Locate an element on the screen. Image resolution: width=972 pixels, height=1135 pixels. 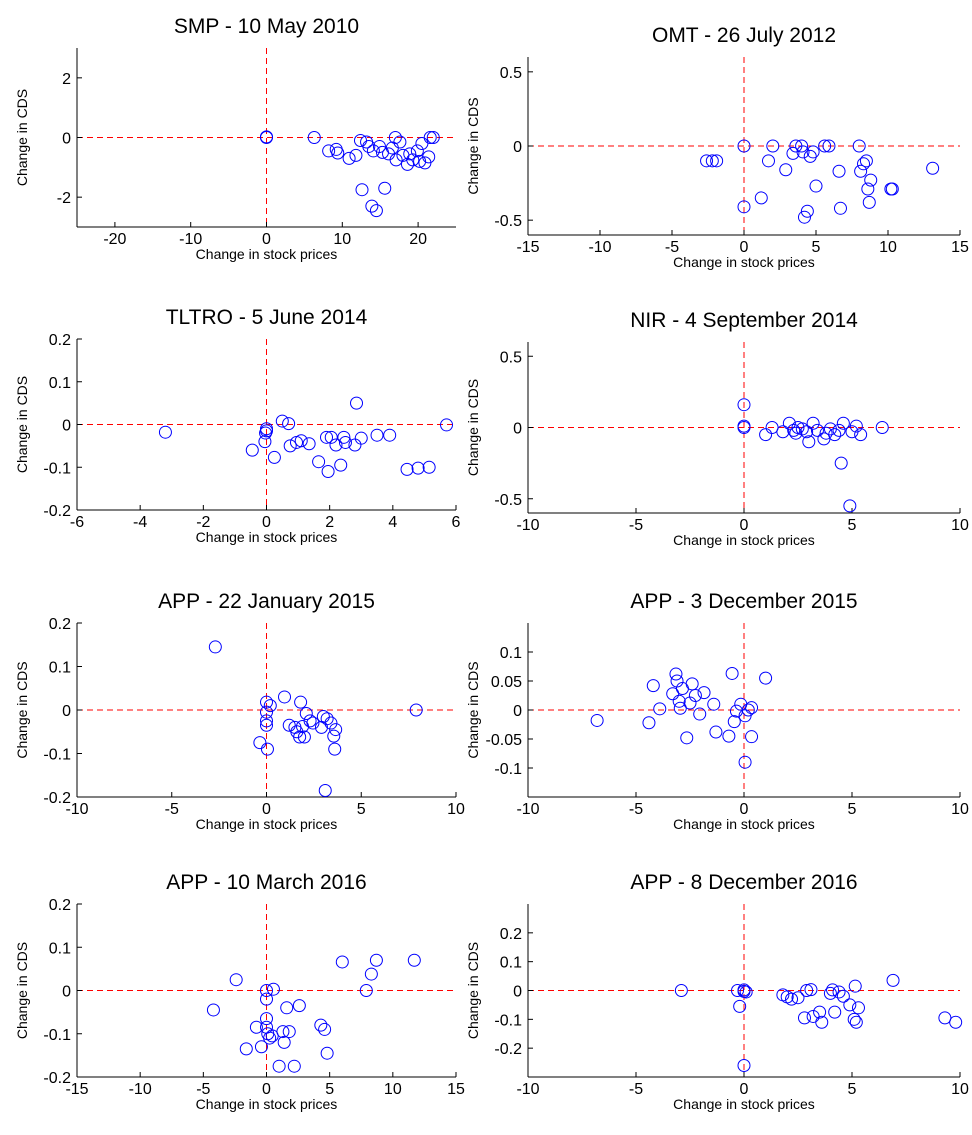
y-tick-label: -0.5 is located at coordinates (508, 500).